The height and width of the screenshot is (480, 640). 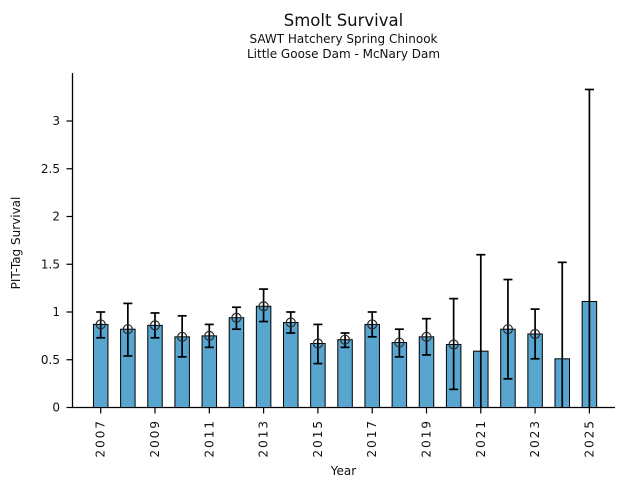 What do you see at coordinates (209, 438) in the screenshot?
I see `x-tick-label: 2011` at bounding box center [209, 438].